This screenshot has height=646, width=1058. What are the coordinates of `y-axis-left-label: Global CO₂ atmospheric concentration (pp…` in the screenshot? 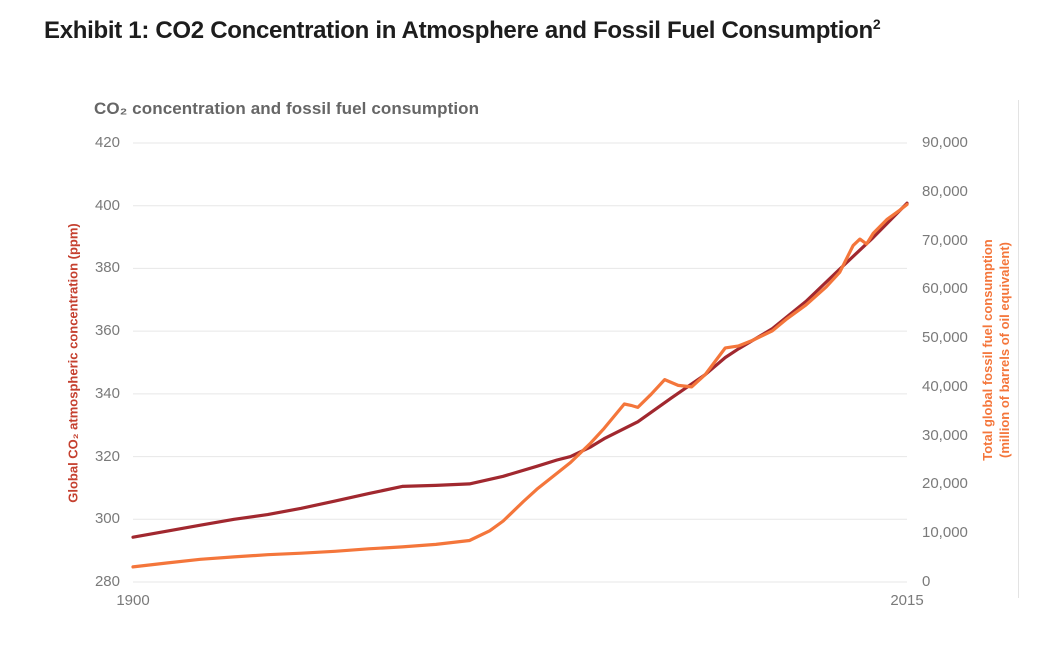 It's located at (73, 362).